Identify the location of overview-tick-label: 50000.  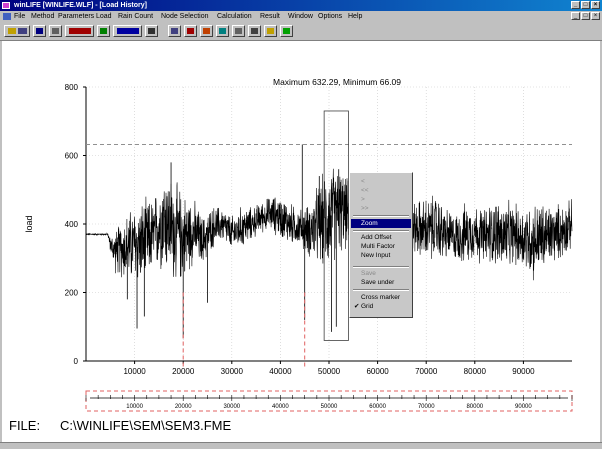
(329, 407).